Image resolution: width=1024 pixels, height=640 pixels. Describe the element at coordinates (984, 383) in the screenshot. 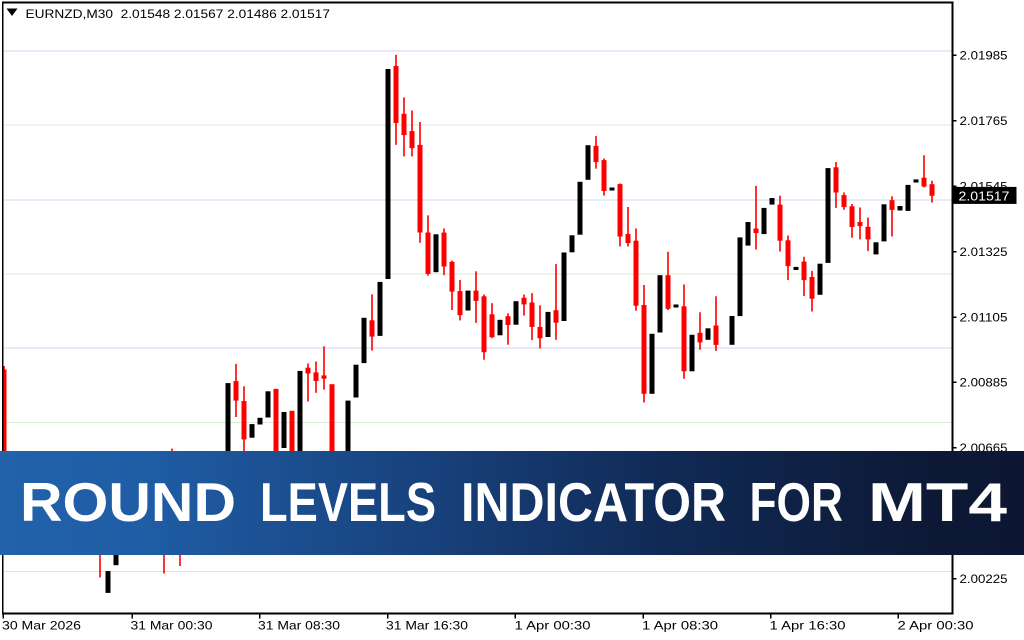

I see `svg-text: 2.00885` at that location.